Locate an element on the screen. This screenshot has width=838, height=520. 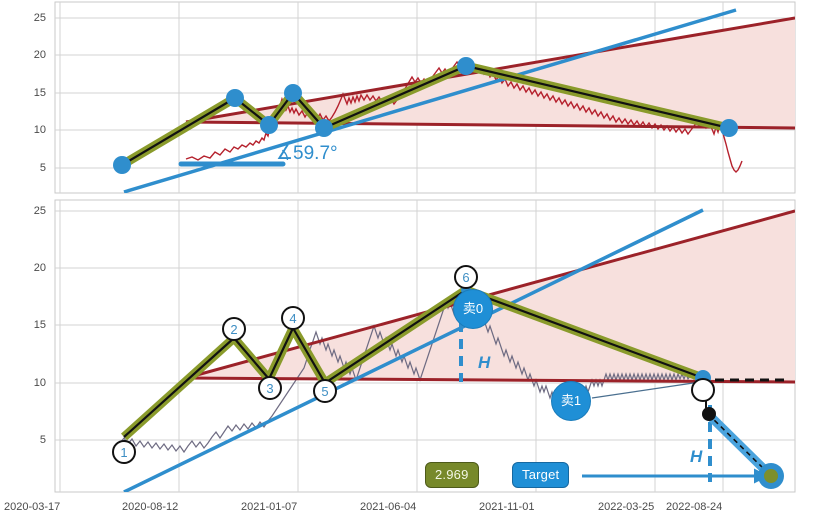
xtick-5: 2022-03-25 is located at coordinates (626, 507).